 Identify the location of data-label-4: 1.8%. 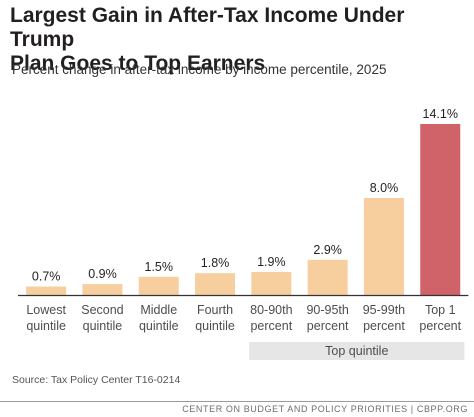
(215, 263).